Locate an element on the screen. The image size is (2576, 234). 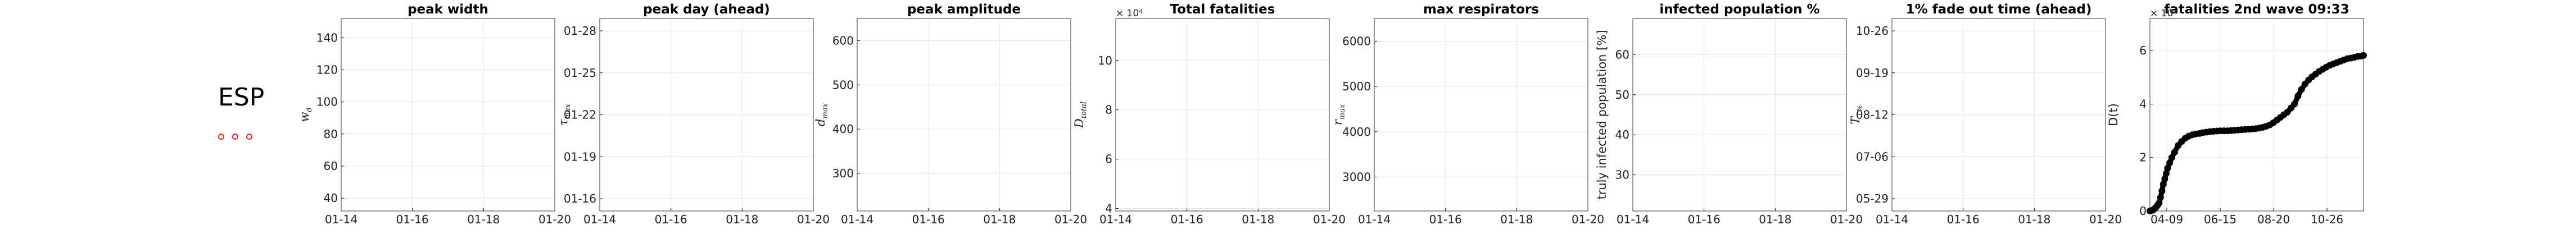
y-tick-label: 6000 is located at coordinates (1356, 41).